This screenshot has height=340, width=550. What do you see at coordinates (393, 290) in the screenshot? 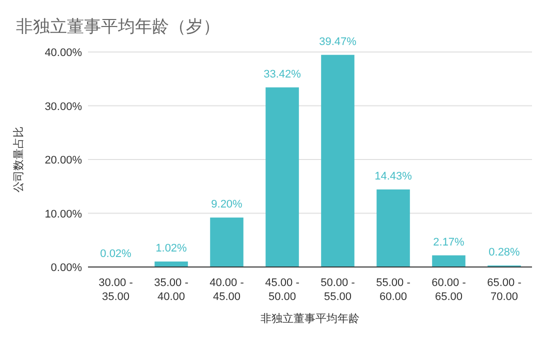
I see `x-tick-label: 55.00 - 60.00` at bounding box center [393, 290].